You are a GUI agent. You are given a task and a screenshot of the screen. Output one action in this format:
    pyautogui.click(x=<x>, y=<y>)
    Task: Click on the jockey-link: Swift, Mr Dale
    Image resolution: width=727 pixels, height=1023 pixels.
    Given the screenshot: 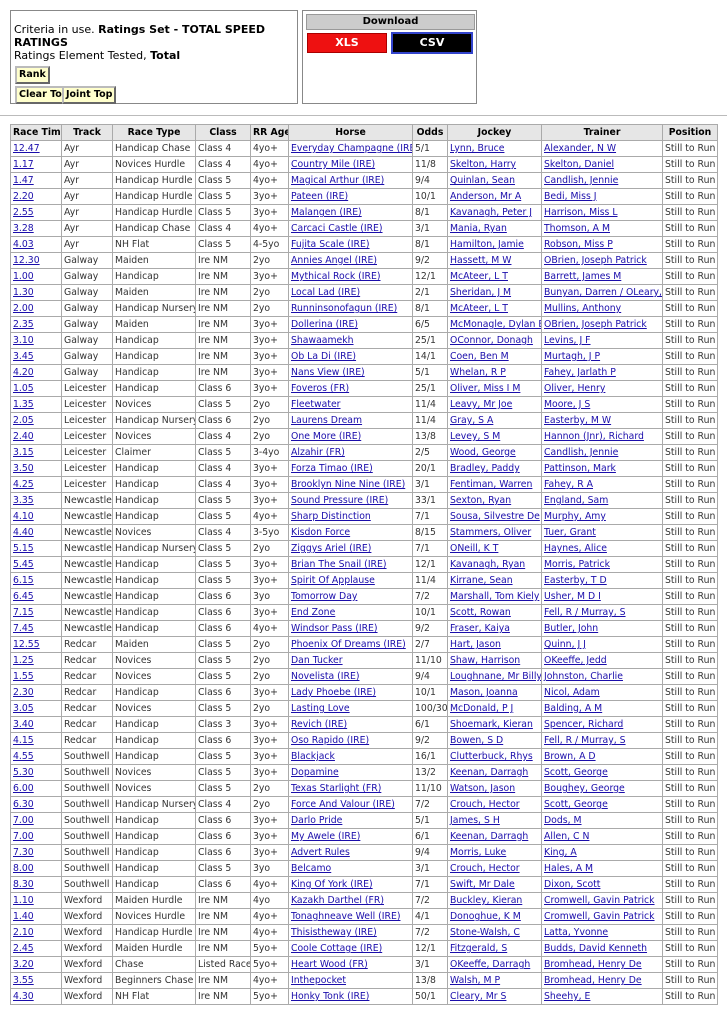 What is the action you would take?
    pyautogui.click(x=482, y=884)
    